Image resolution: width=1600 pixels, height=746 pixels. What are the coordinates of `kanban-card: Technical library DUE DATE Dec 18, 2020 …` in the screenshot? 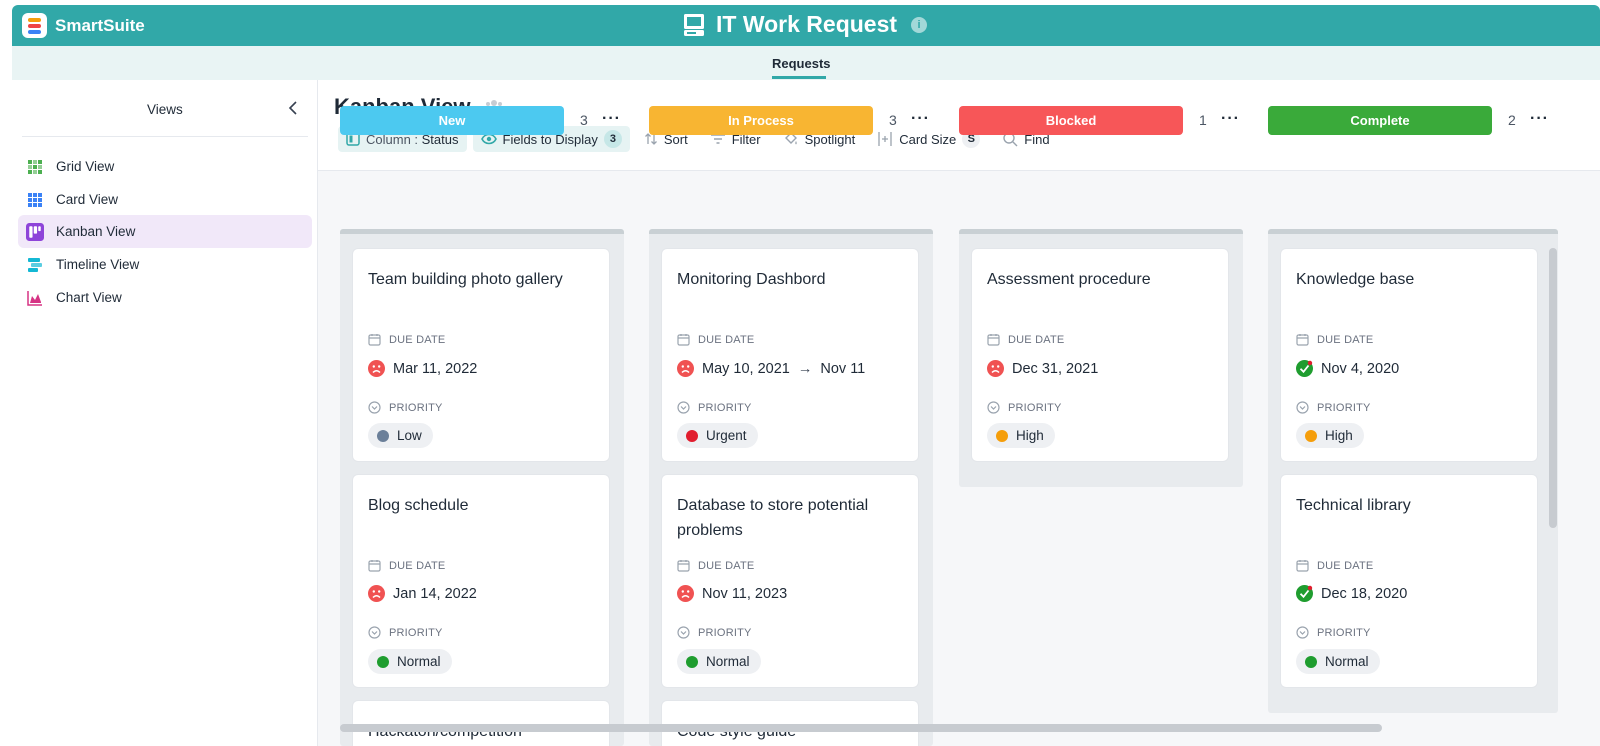 It's located at (1409, 581).